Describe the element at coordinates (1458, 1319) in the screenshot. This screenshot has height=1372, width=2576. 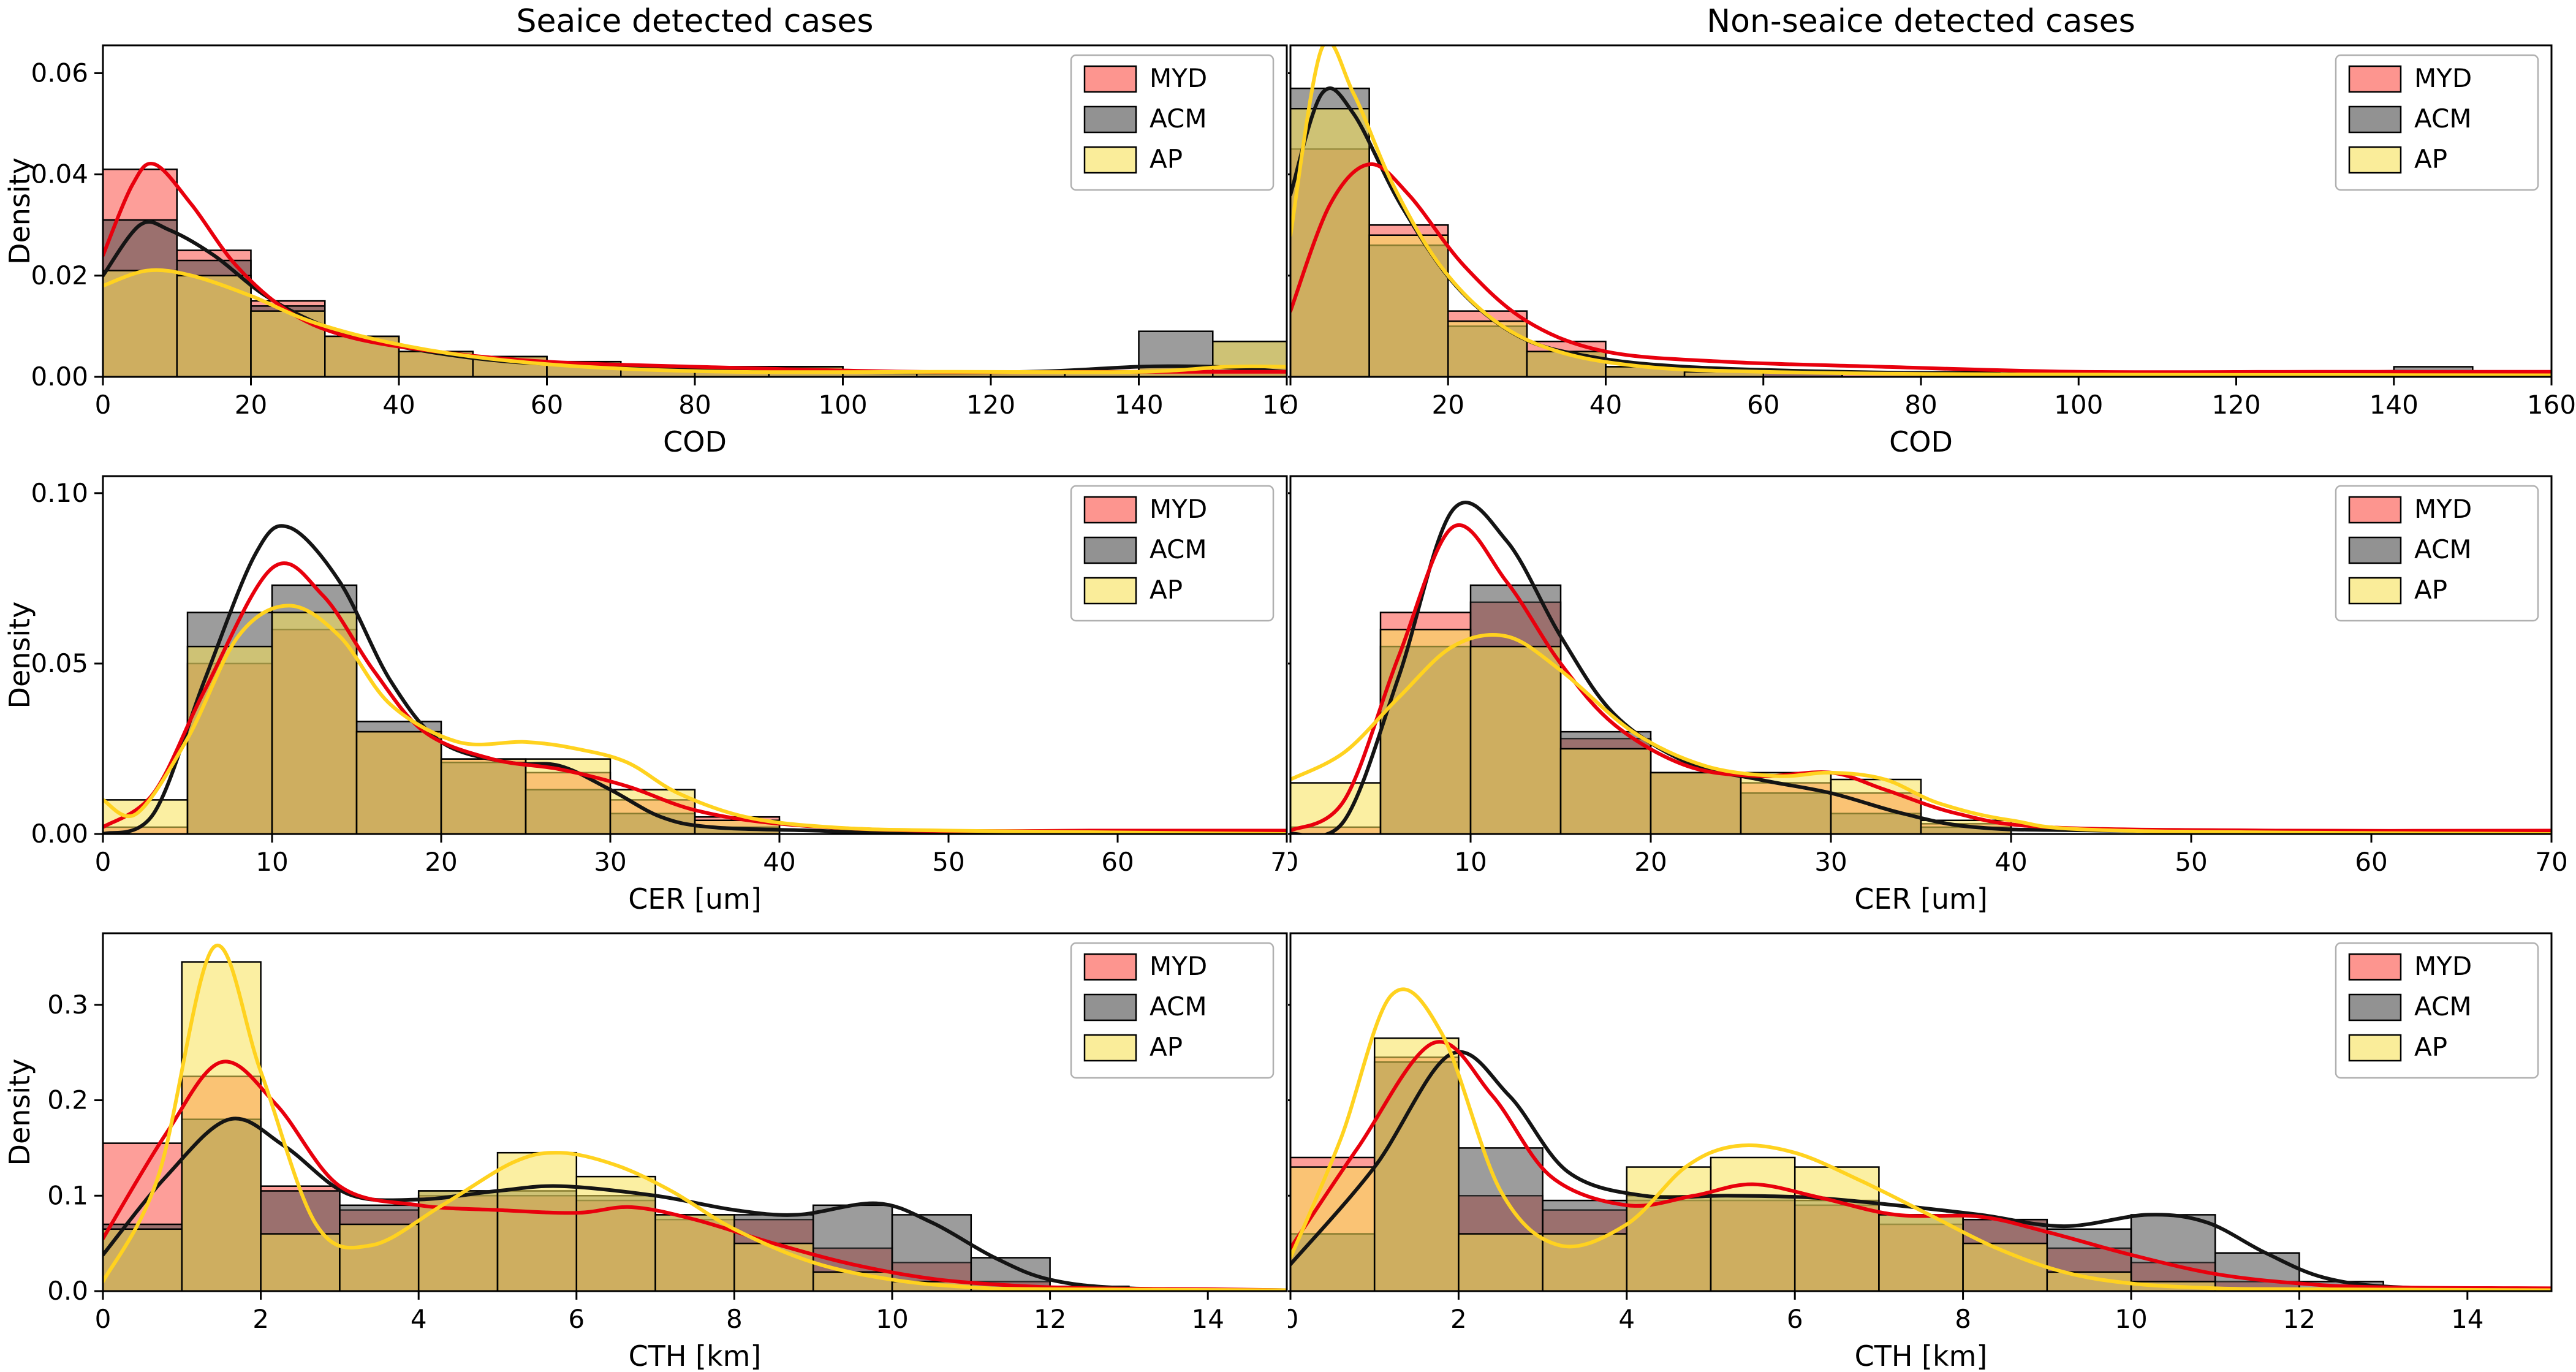
I see `svg-text: 2` at that location.